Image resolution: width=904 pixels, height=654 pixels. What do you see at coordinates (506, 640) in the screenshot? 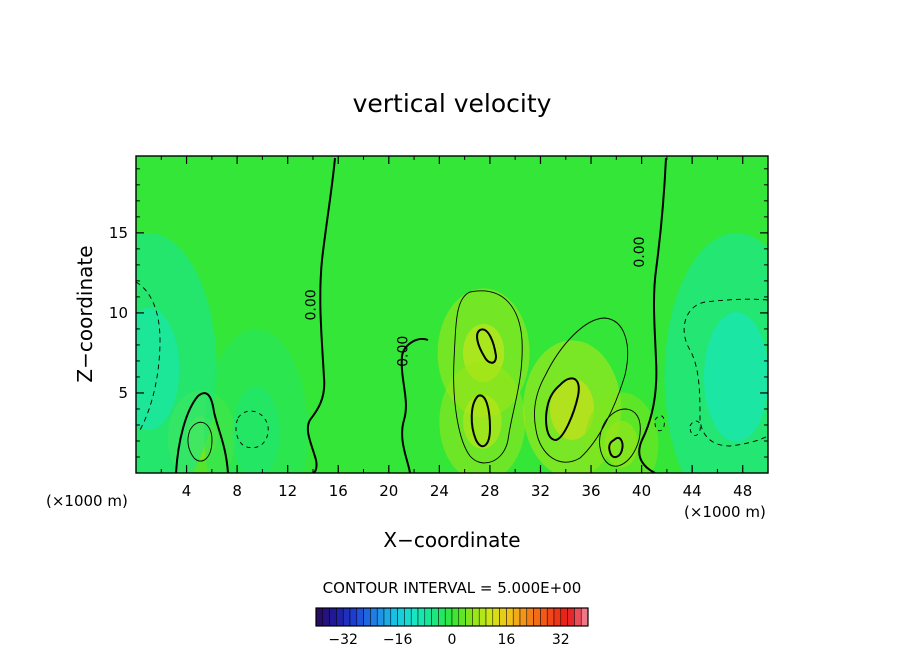
I see `colorbar-tick-label-3: 16` at bounding box center [506, 640].